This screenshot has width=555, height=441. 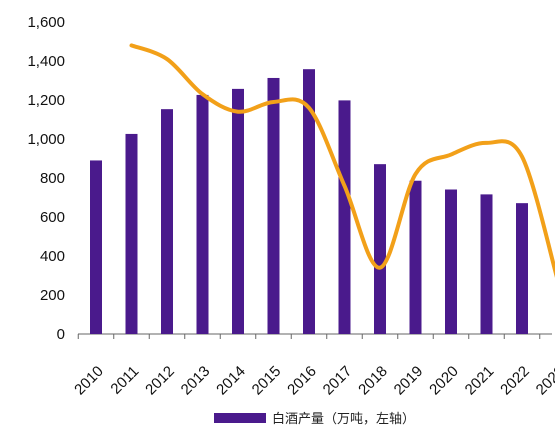 What do you see at coordinates (267, 381) in the screenshot?
I see `x-tick-label: 2015` at bounding box center [267, 381].